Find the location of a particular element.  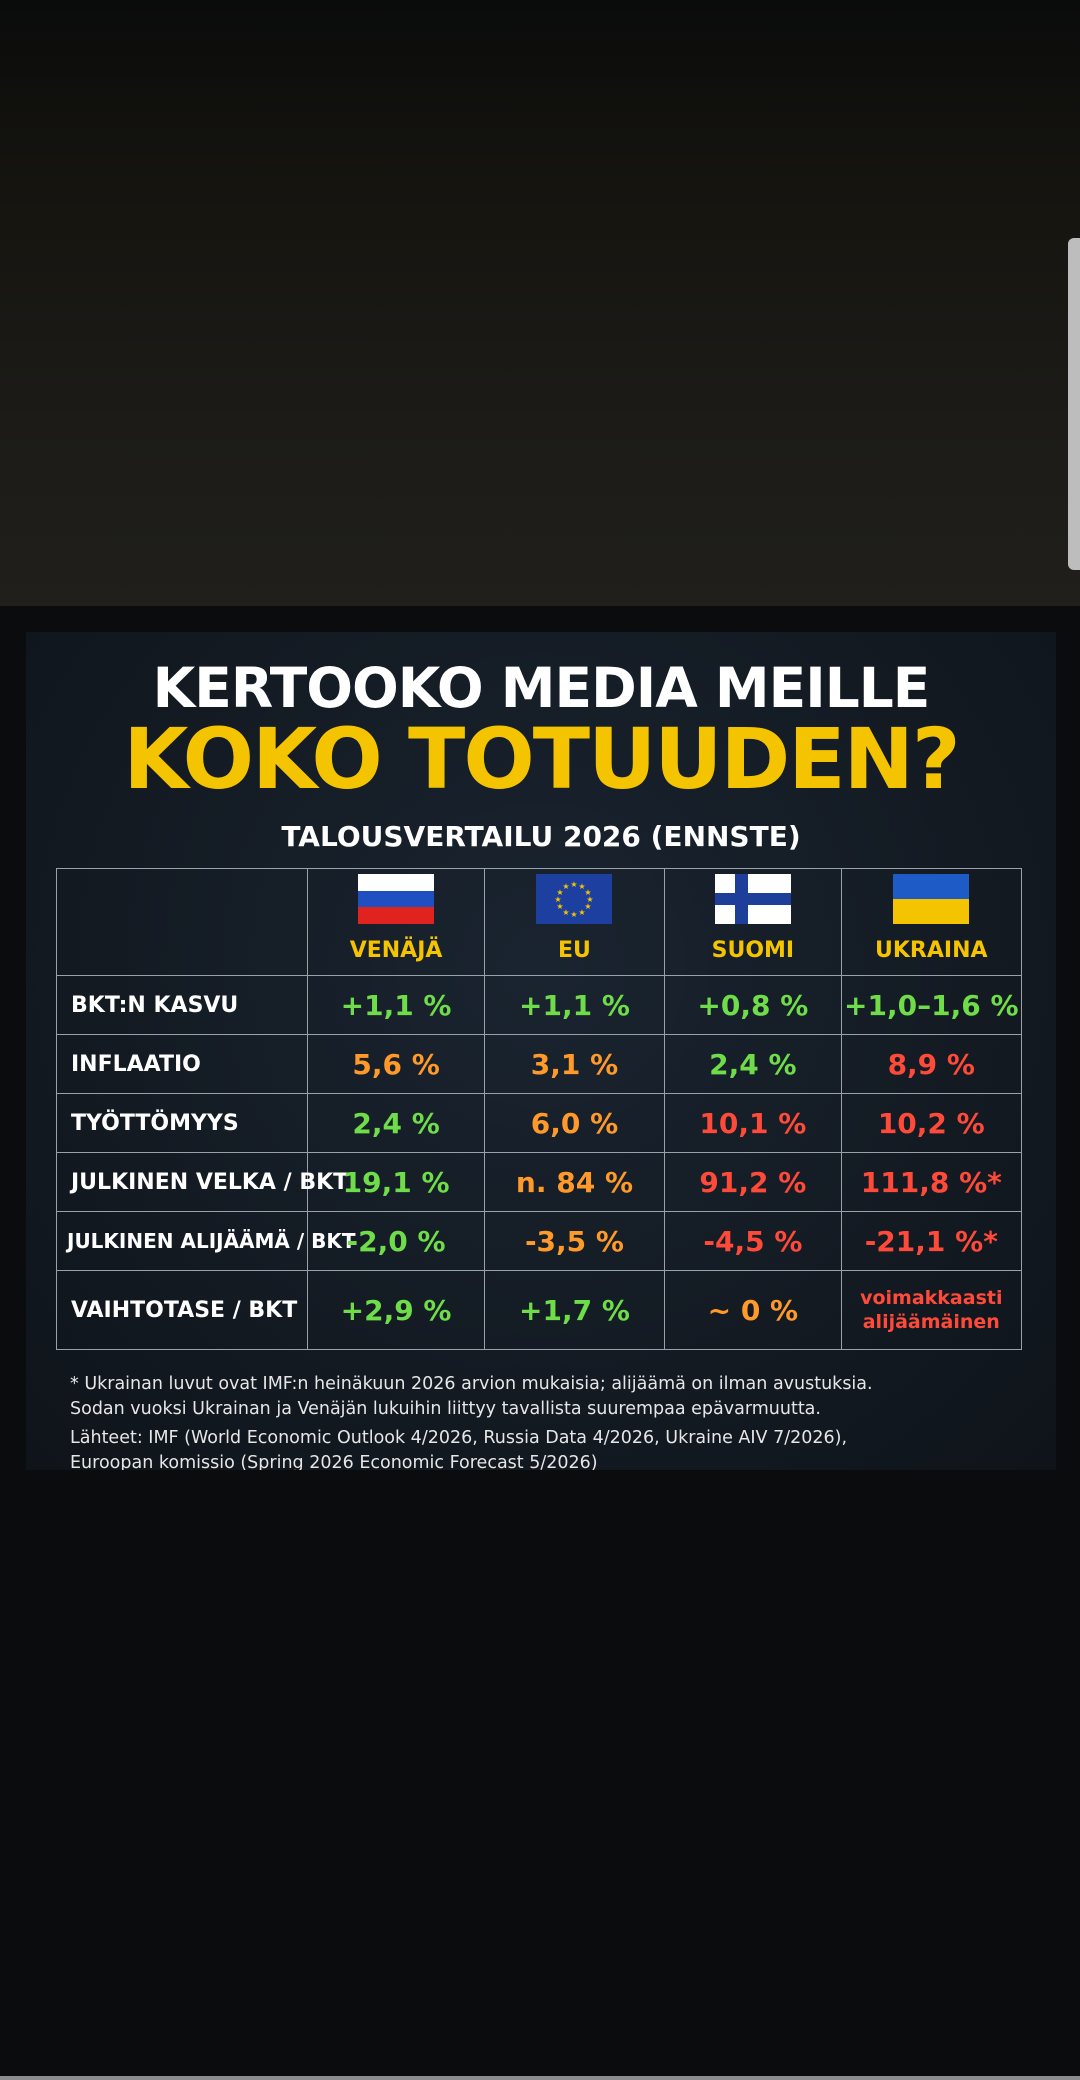

empty-header-cell is located at coordinates (182, 922).